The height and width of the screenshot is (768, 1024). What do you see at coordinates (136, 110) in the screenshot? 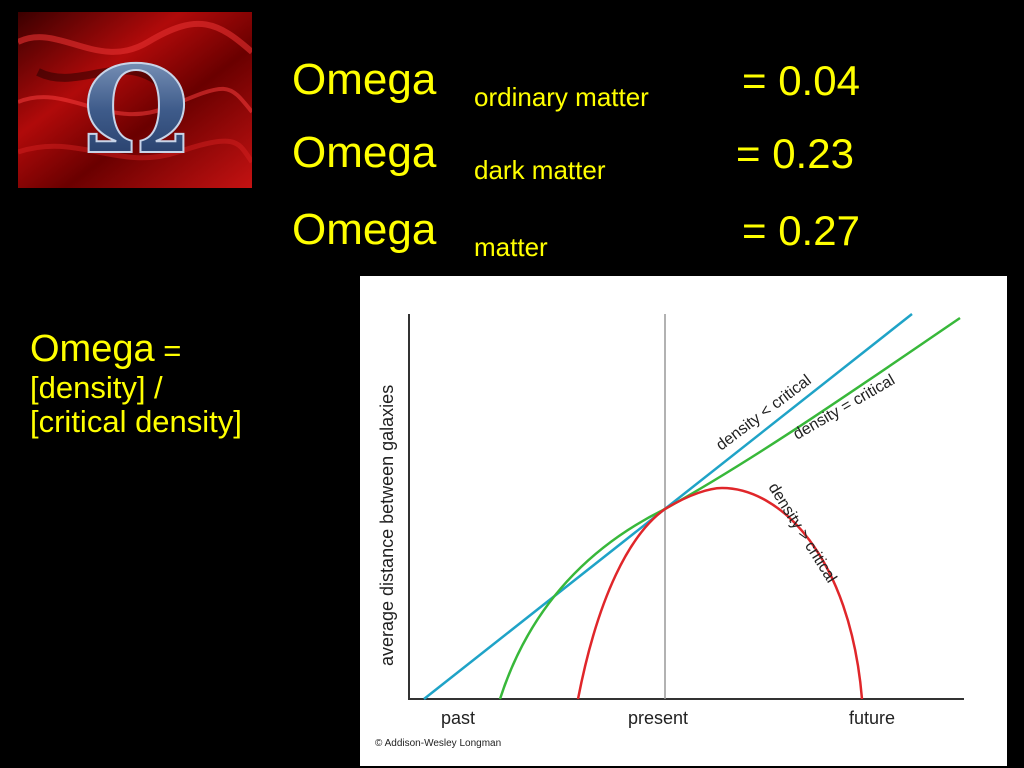
I see `omega-symbol-icon: Ω` at bounding box center [136, 110].